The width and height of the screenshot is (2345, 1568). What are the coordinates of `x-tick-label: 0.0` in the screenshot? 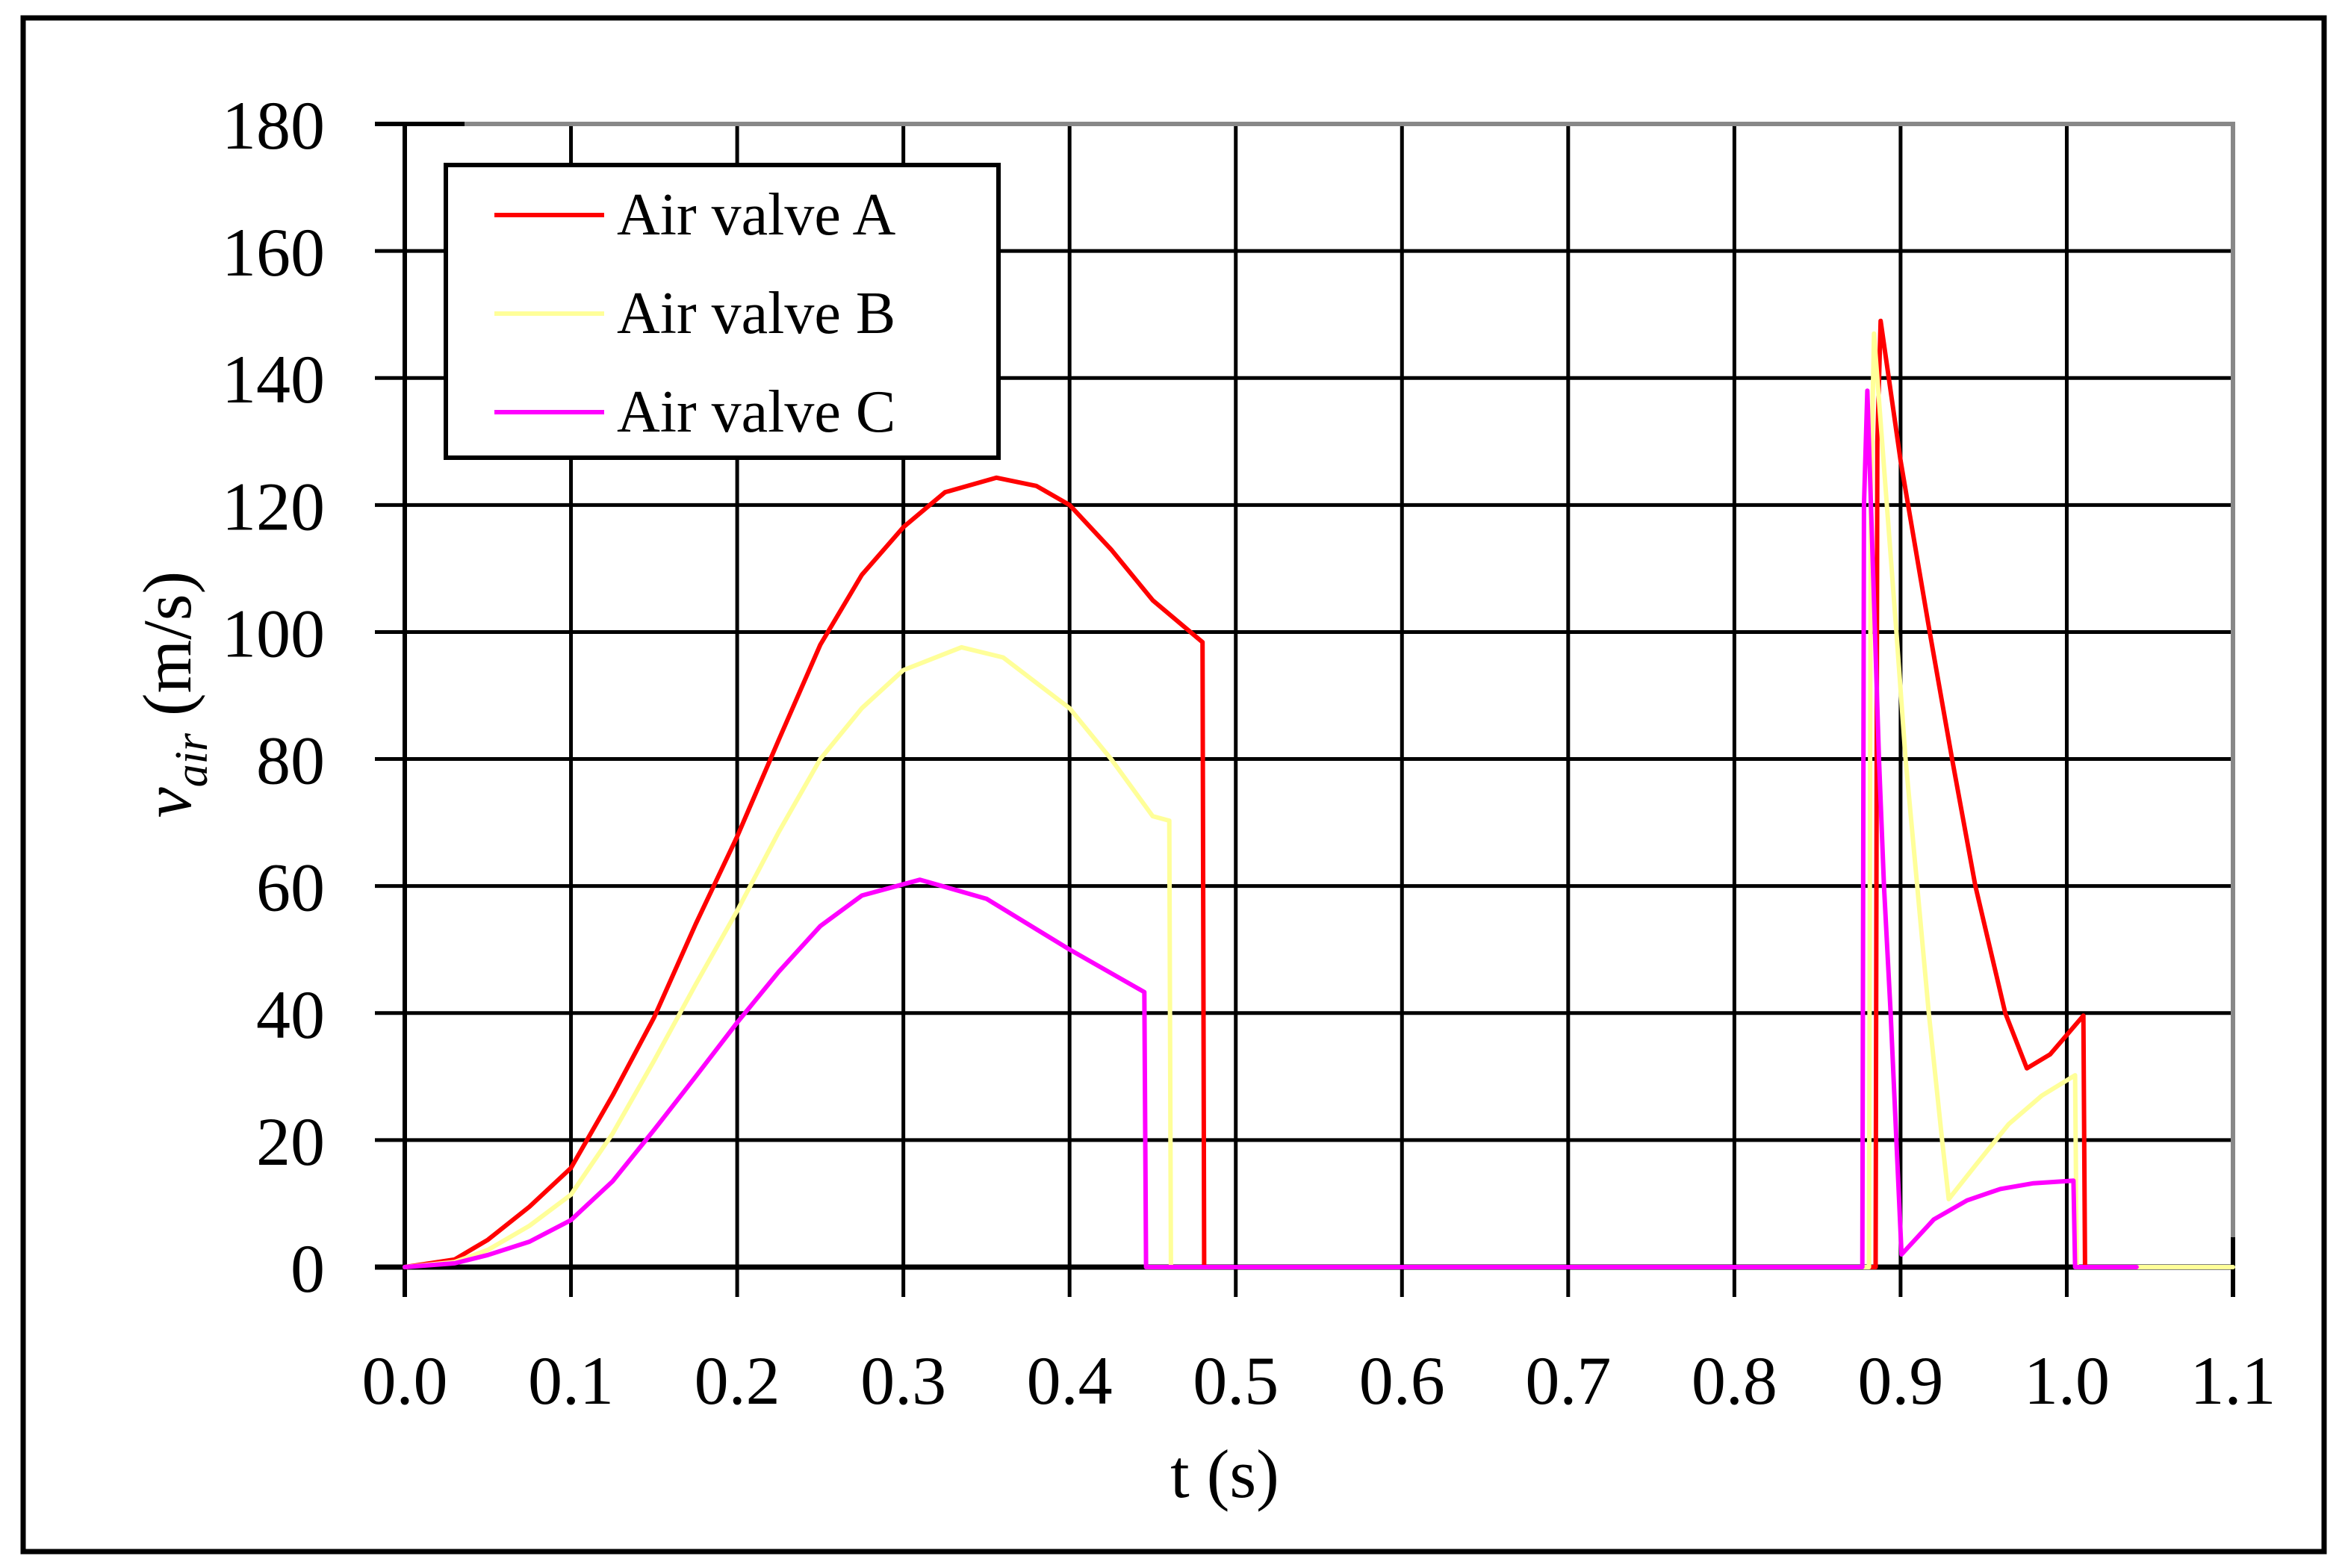 It's located at (405, 1381).